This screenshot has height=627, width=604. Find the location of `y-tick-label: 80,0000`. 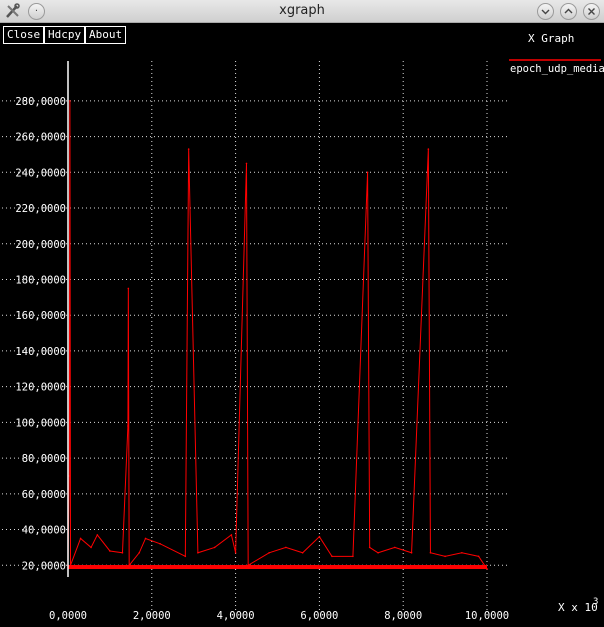

y-tick-label: 80,0000 is located at coordinates (44, 459).